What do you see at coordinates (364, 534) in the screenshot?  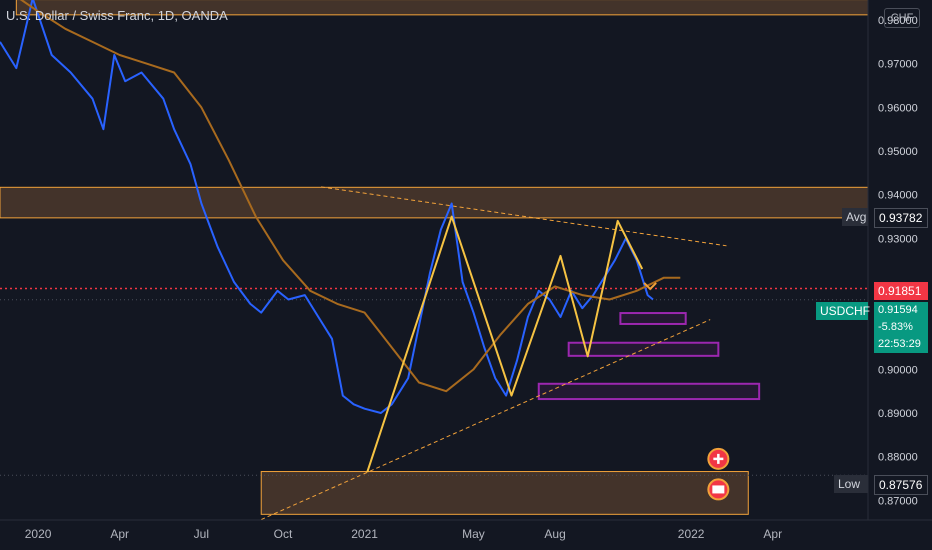 I see `x-tick-label: 2021` at bounding box center [364, 534].